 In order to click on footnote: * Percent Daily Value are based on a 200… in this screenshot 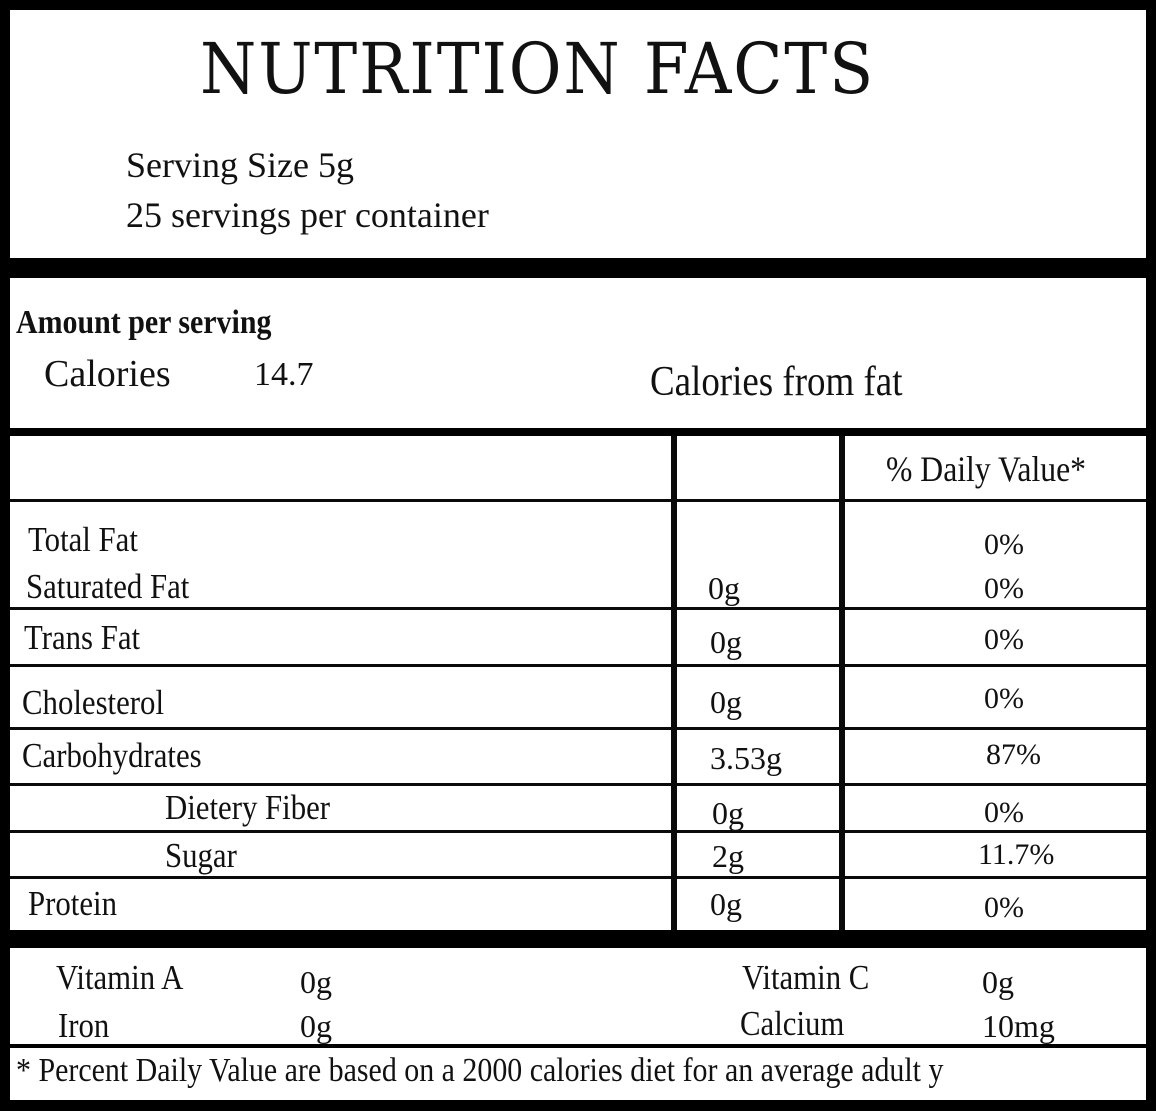, I will do `click(480, 1070)`.